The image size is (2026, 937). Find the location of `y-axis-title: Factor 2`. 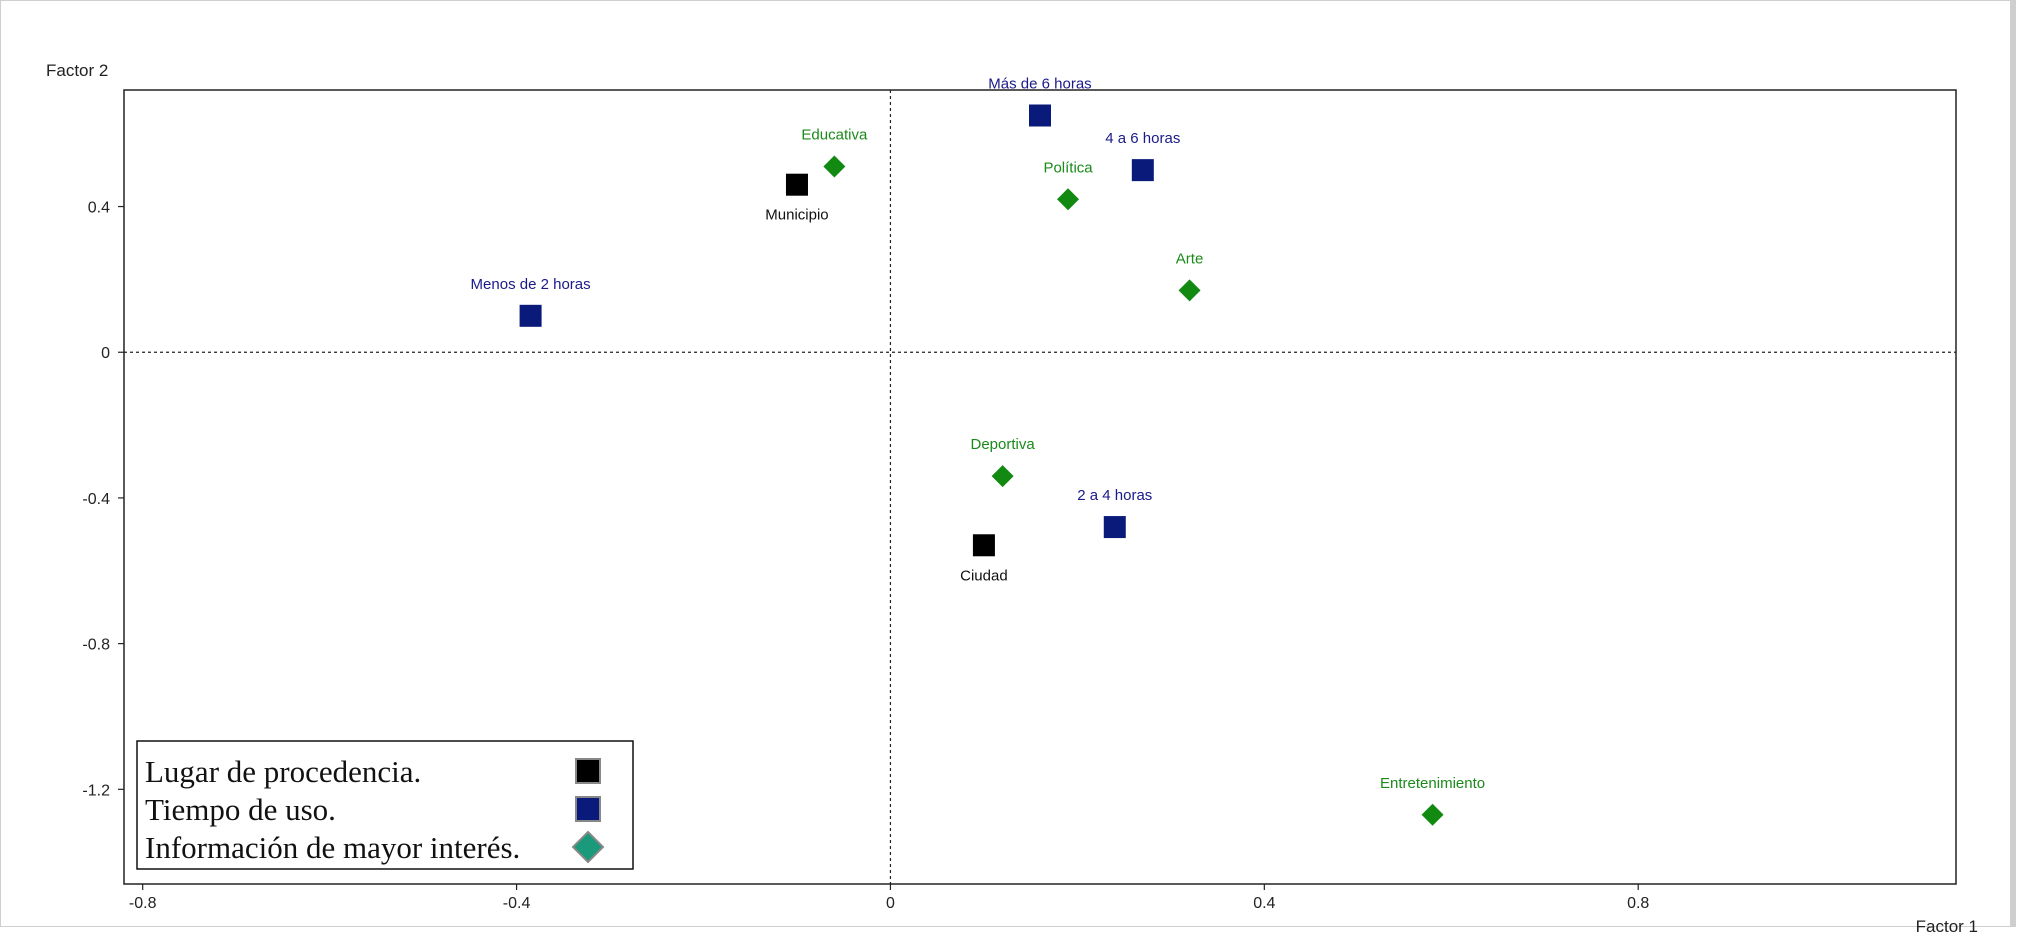

y-axis-title: Factor 2 is located at coordinates (77, 70).